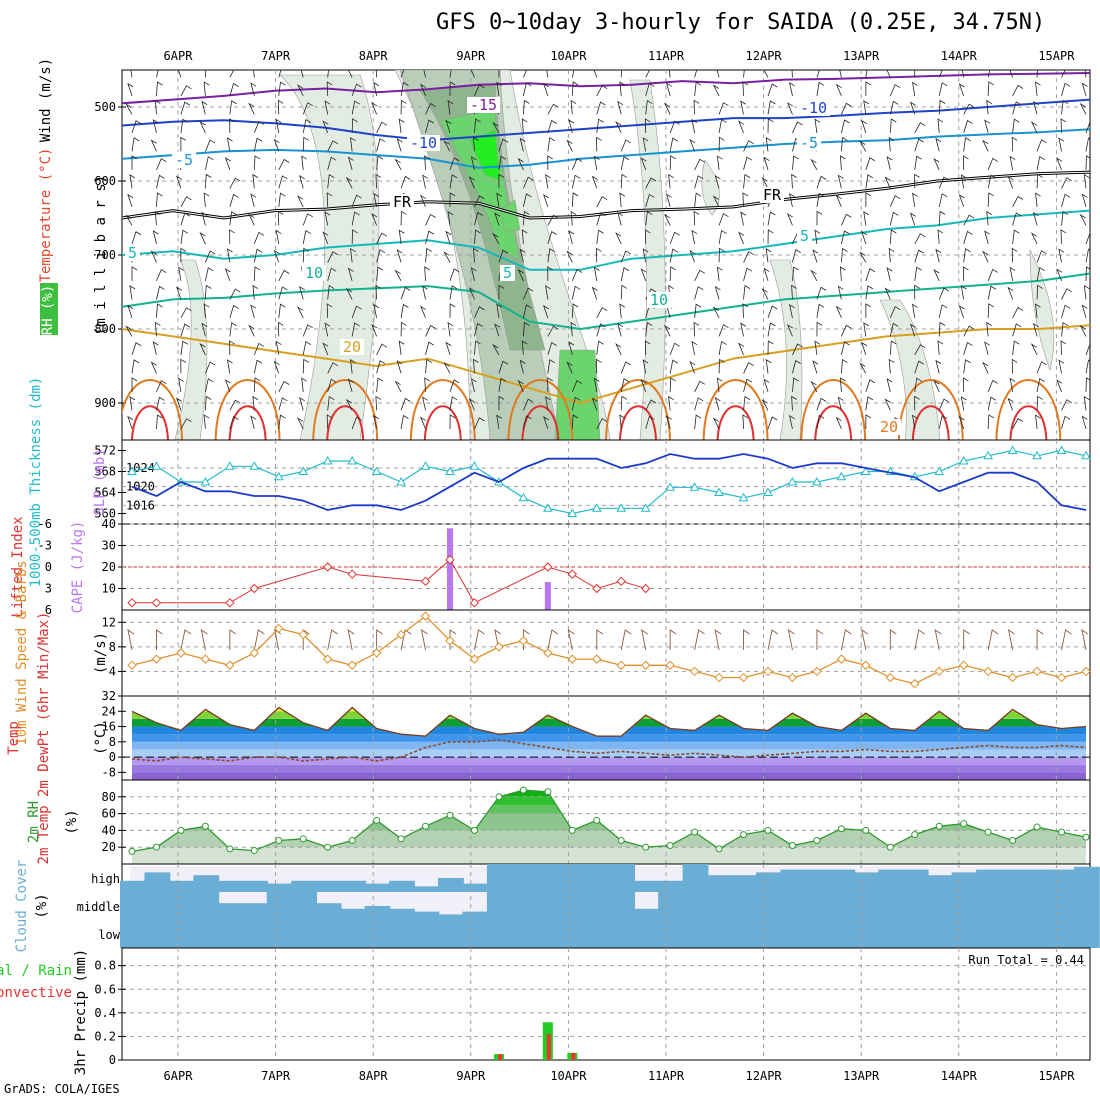 The width and height of the screenshot is (1100, 1100). Describe the element at coordinates (105, 451) in the screenshot. I see `thickness-tick-label: 572` at that location.